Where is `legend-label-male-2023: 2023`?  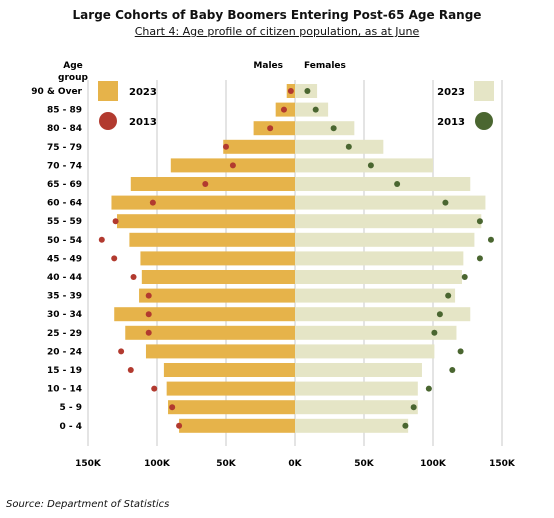
legend-label-male-2023: 2023 is located at coordinates (143, 92).